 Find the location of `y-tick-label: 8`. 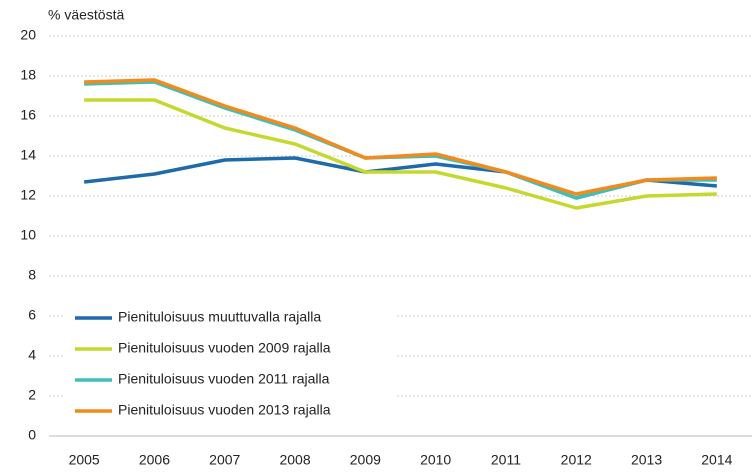

y-tick-label: 8 is located at coordinates (32, 275).